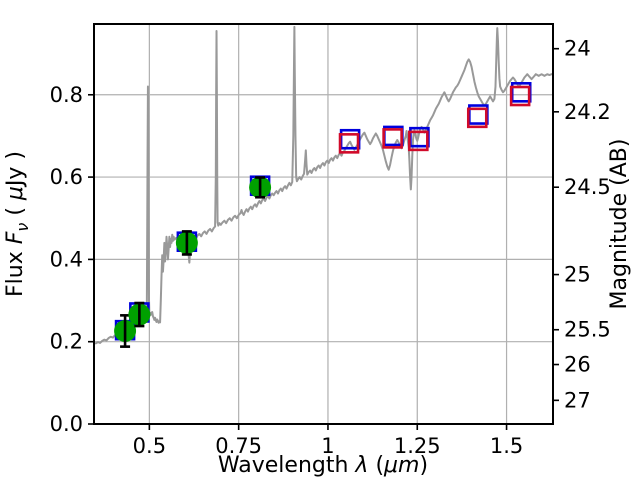 This screenshot has width=640, height=480. I want to click on y2-tick-label: 27, so click(577, 400).